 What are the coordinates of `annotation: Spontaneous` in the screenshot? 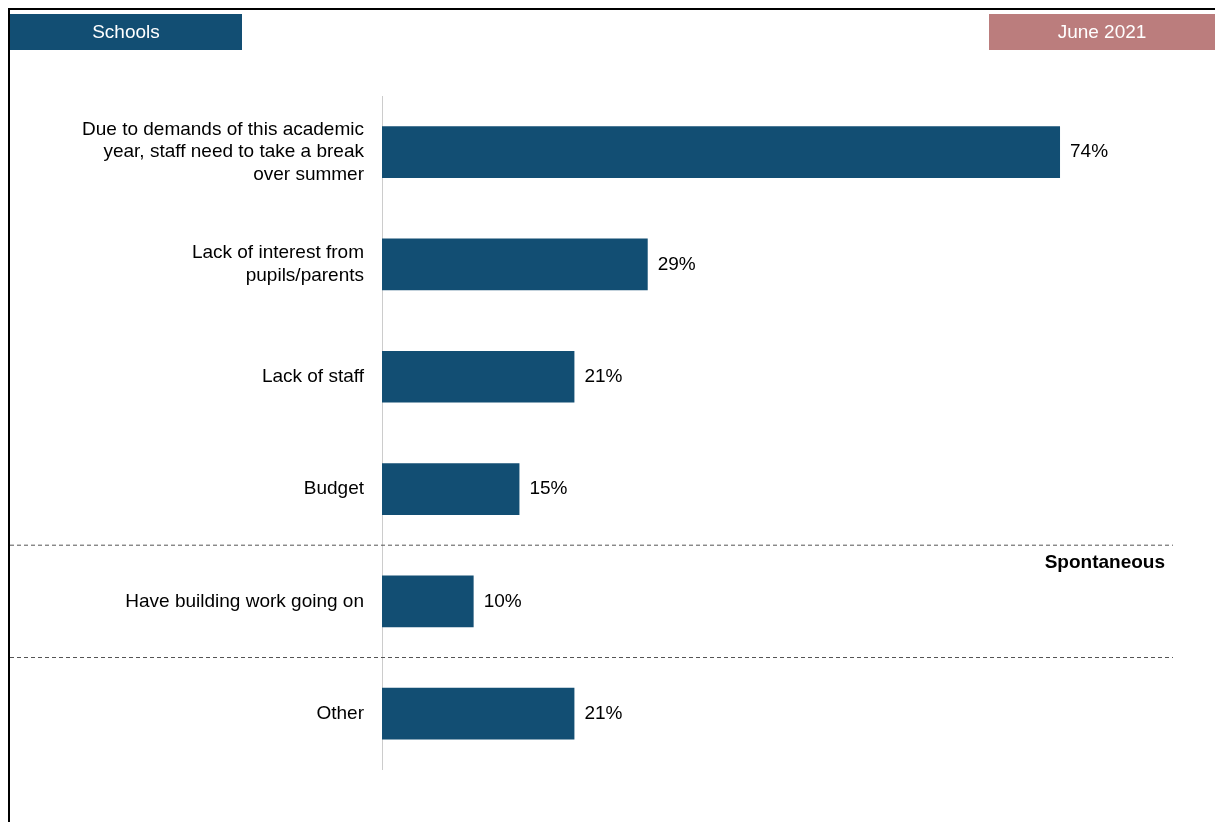 It's located at (1104, 561).